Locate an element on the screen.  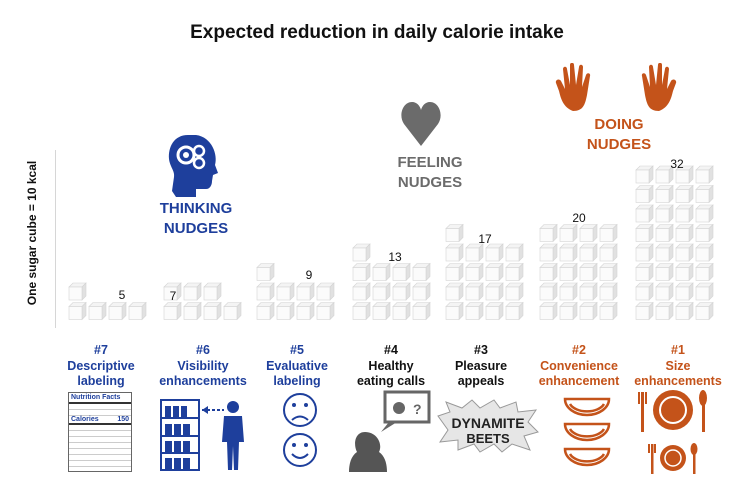
nutrition-calories-value: 150 is located at coordinates (123, 419).